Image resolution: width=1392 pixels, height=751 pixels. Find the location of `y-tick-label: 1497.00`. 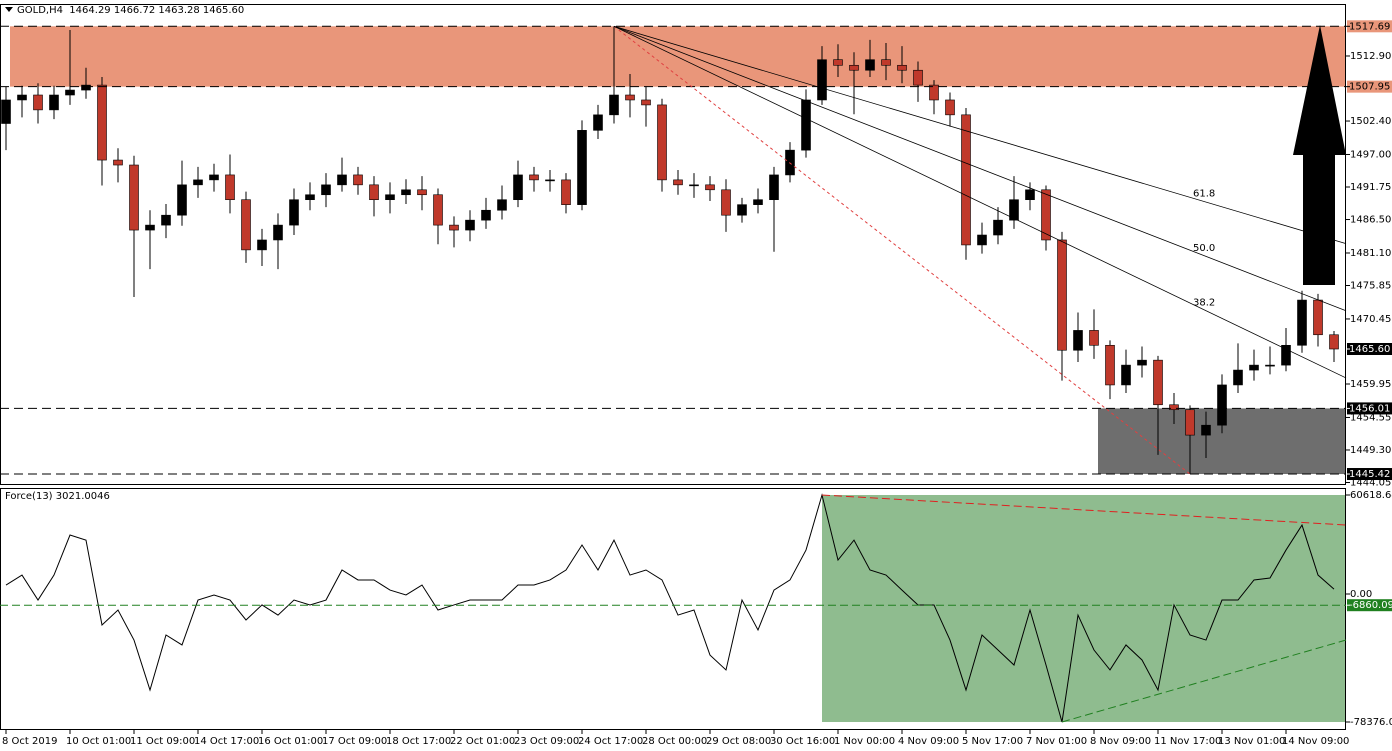

y-tick-label: 1497.00 is located at coordinates (1370, 154).